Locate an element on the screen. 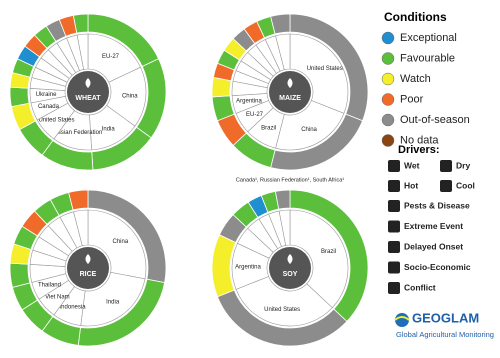 Image resolution: width=500 pixels, height=358 pixels. country-label: Indonesia is located at coordinates (73, 308).